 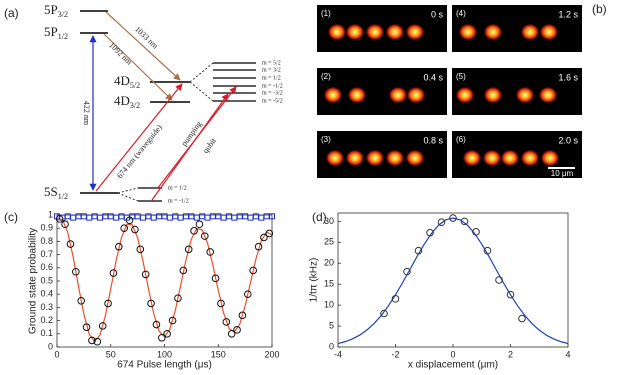 What do you see at coordinates (568, 14) in the screenshot?
I see `tile-time: 1.2 s` at bounding box center [568, 14].